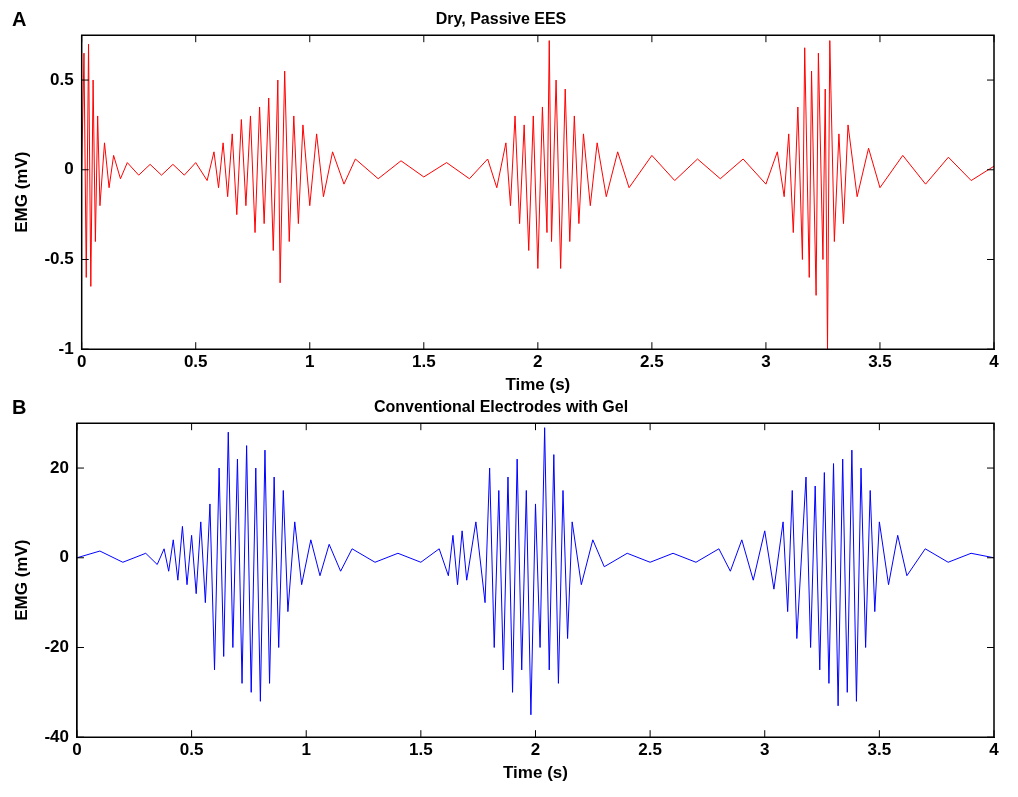  I want to click on text: A, so click(19, 19).